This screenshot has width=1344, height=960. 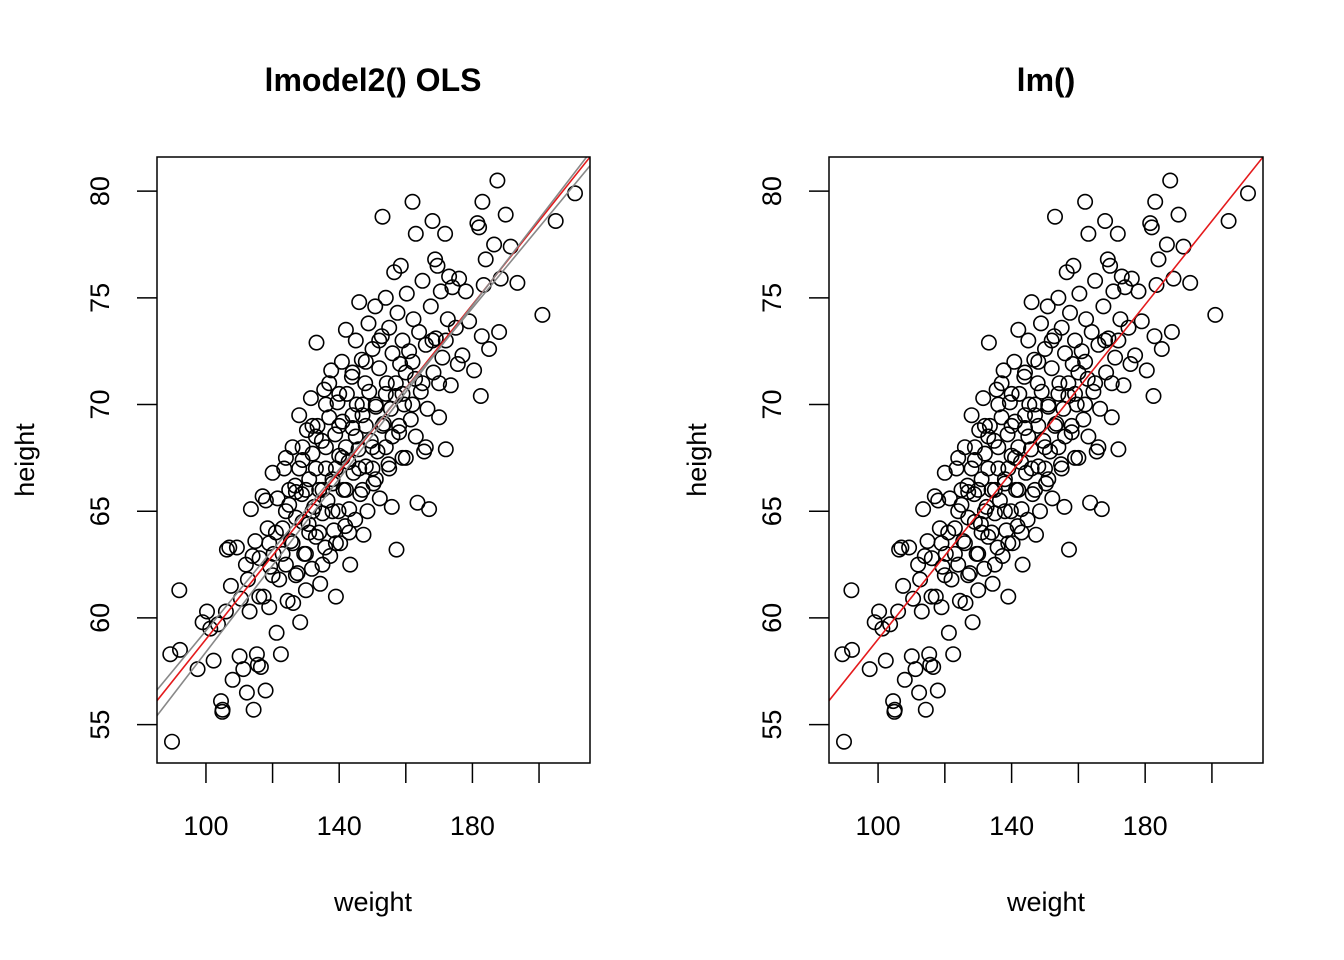 I want to click on x-axis: 100 140 180, so click(x=361, y=802).